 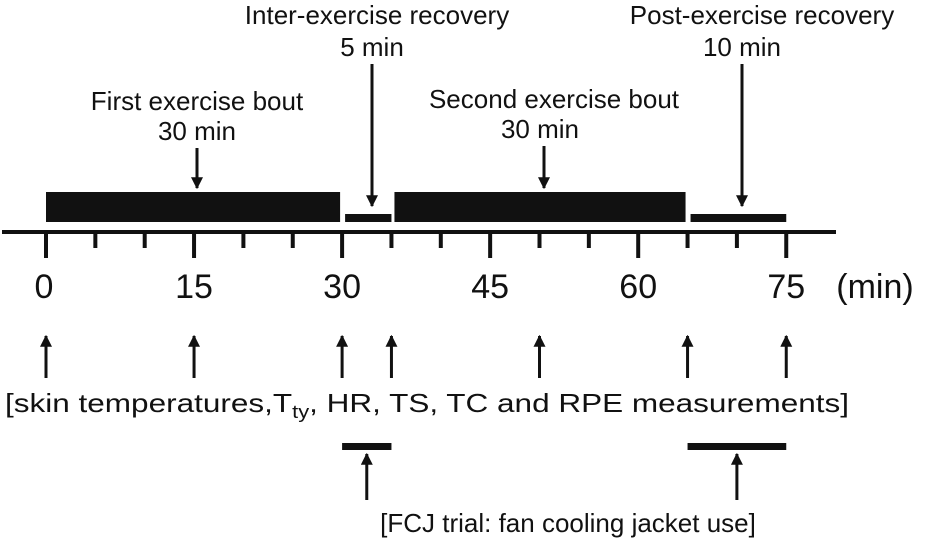 I want to click on phase-4-bar, so click(x=738, y=218).